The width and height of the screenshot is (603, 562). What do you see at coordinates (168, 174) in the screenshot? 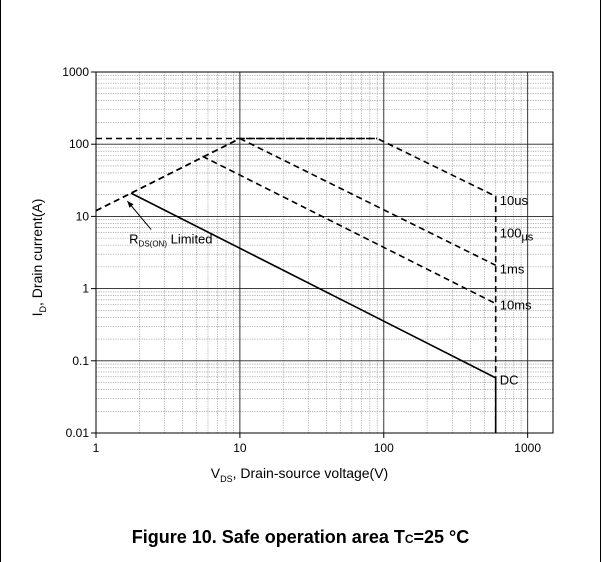
I see `curve-boundary` at bounding box center [168, 174].